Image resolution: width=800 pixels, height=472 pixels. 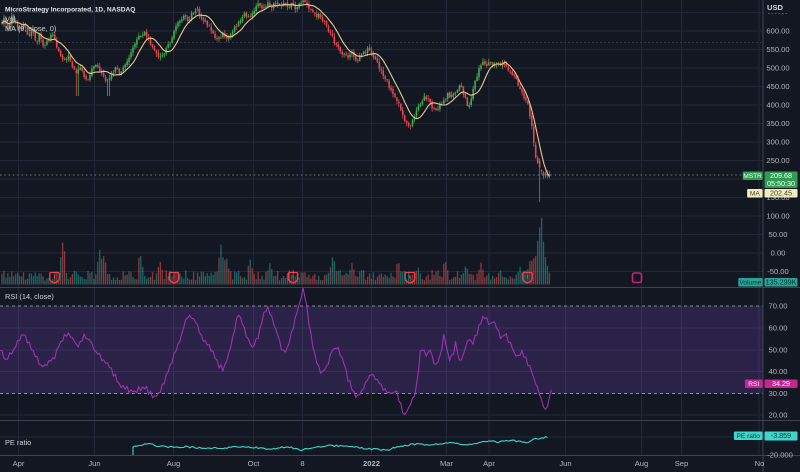 I want to click on svg-text:MicroStrategy Incorporated, 1D: MicroStrategy Incorporated, 1D, NASDAQ, so click(x=70, y=10).